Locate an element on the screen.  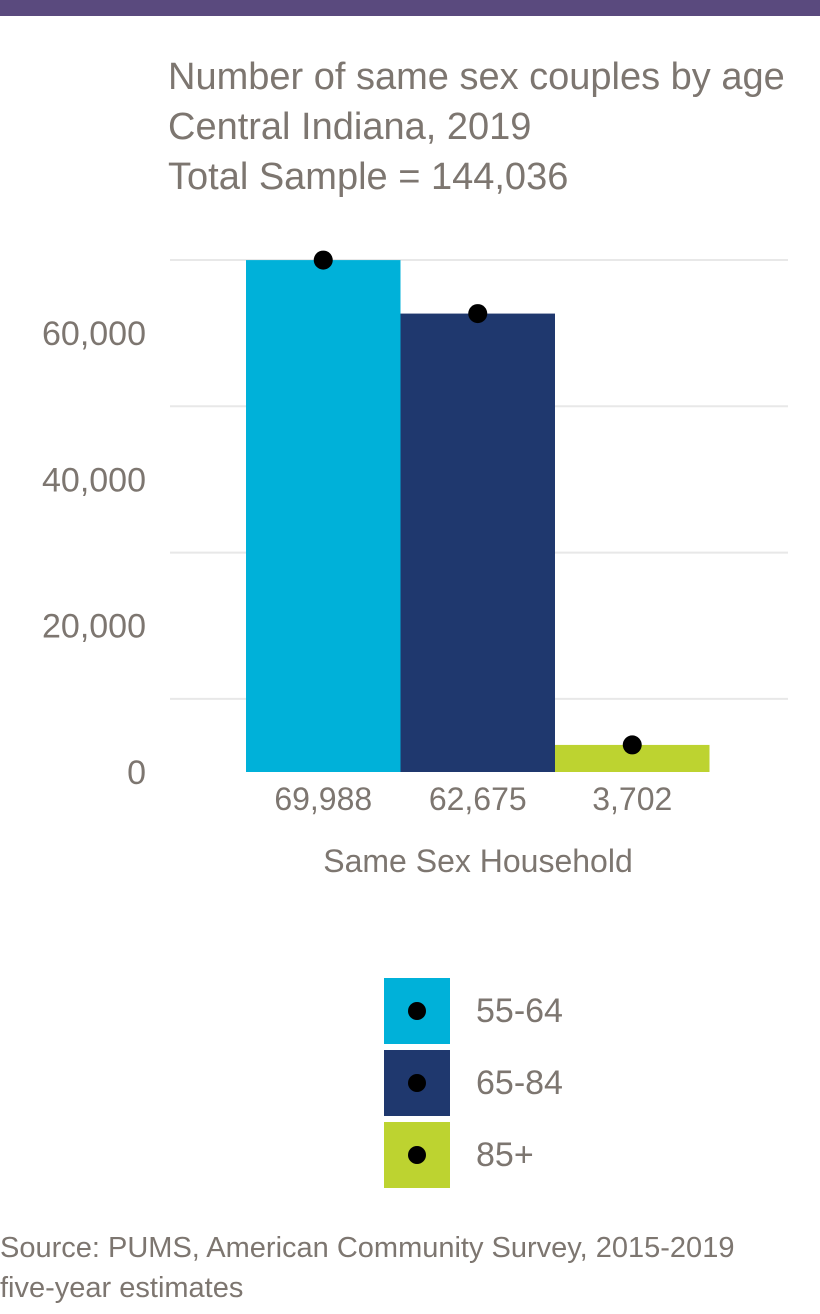
title-line-1: Number of same sex couples by age is located at coordinates (476, 77).